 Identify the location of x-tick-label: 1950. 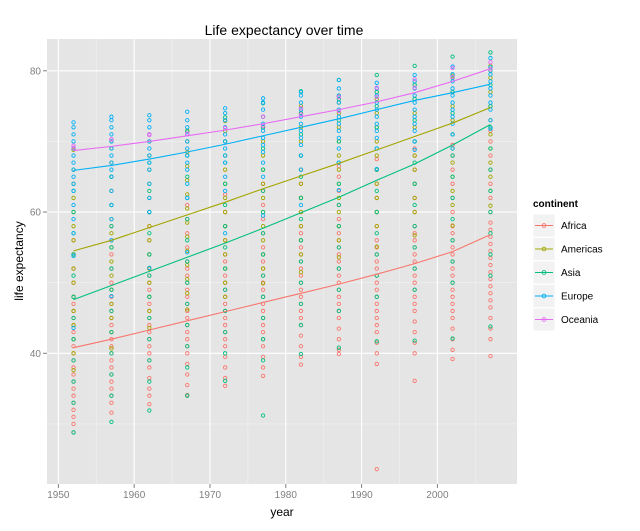
(58, 495).